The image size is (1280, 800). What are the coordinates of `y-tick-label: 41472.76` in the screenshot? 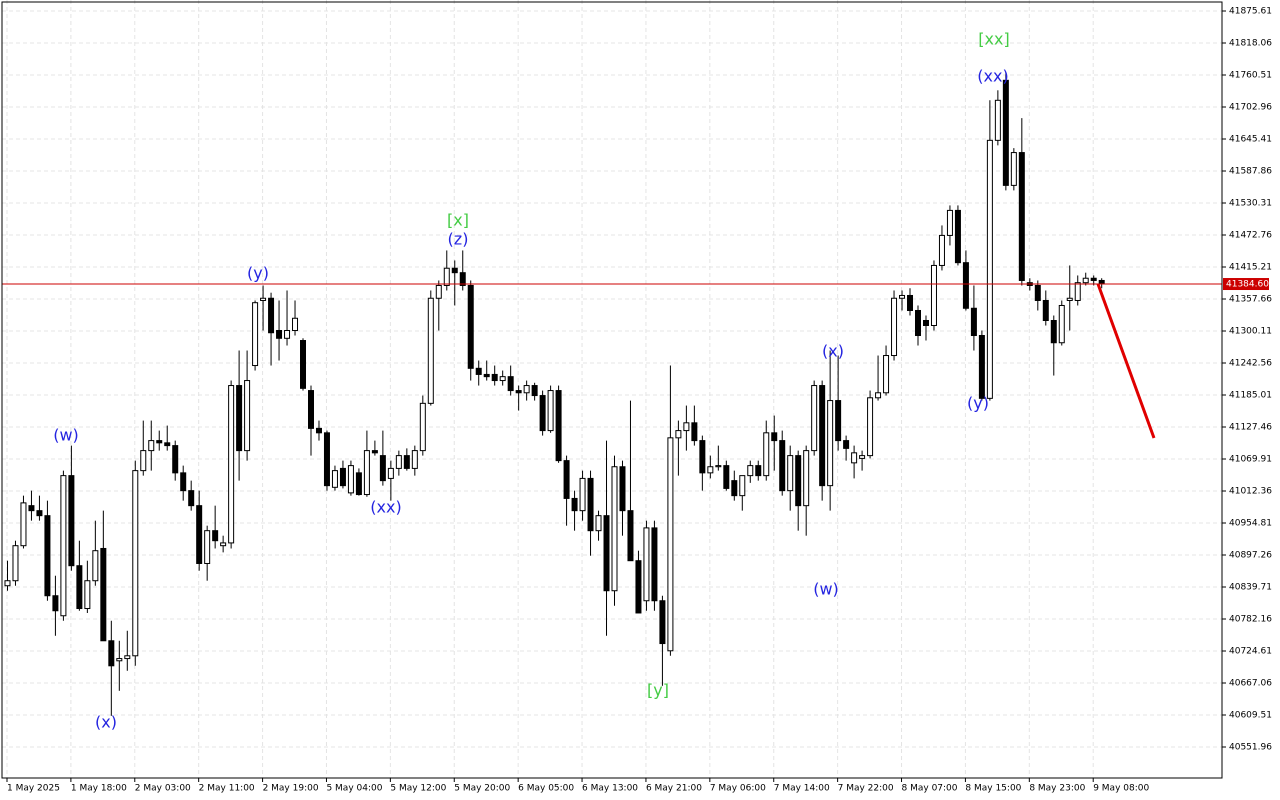 It's located at (1250, 236).